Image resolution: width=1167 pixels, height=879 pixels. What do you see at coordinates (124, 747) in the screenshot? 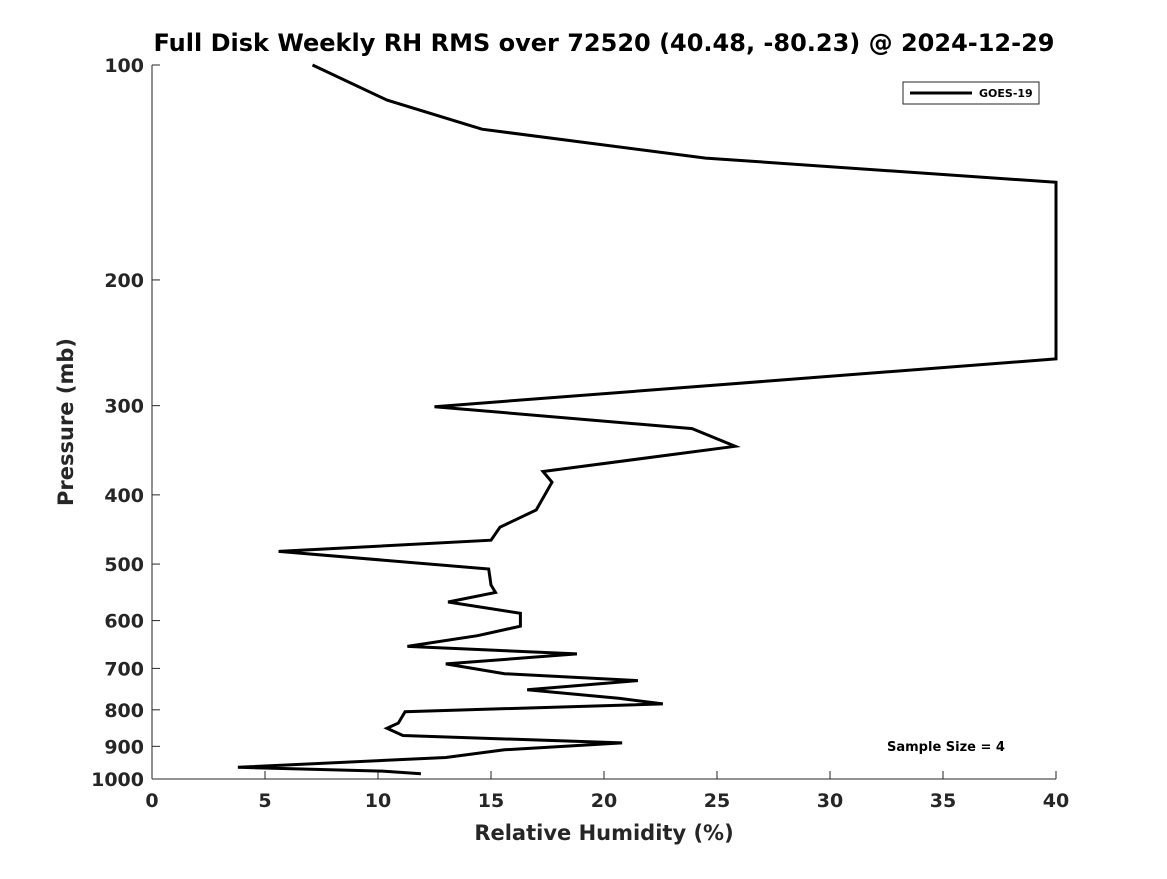
I see `y-tick-label: 900` at bounding box center [124, 747].